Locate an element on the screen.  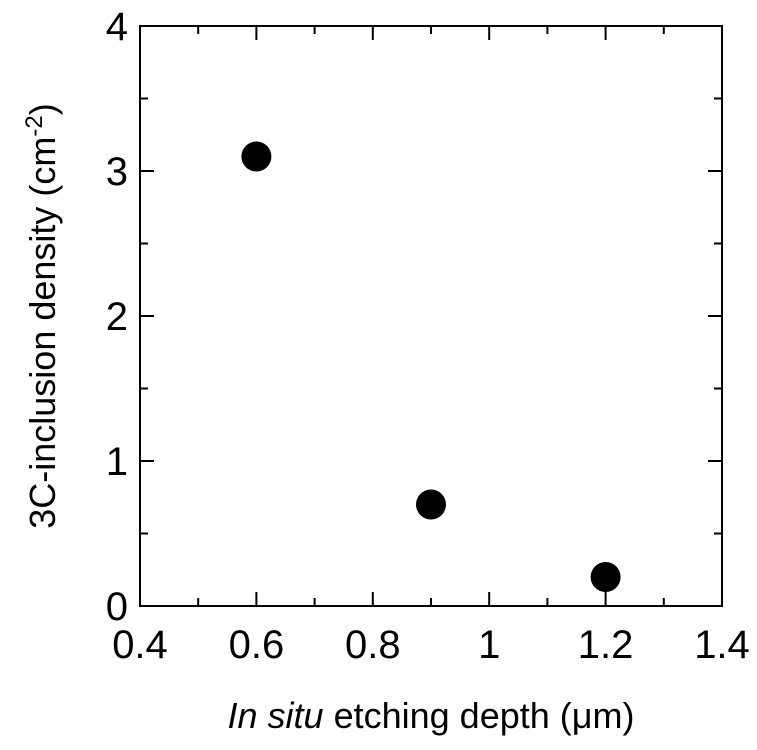
y-tick-label: 2 is located at coordinates (117, 317).